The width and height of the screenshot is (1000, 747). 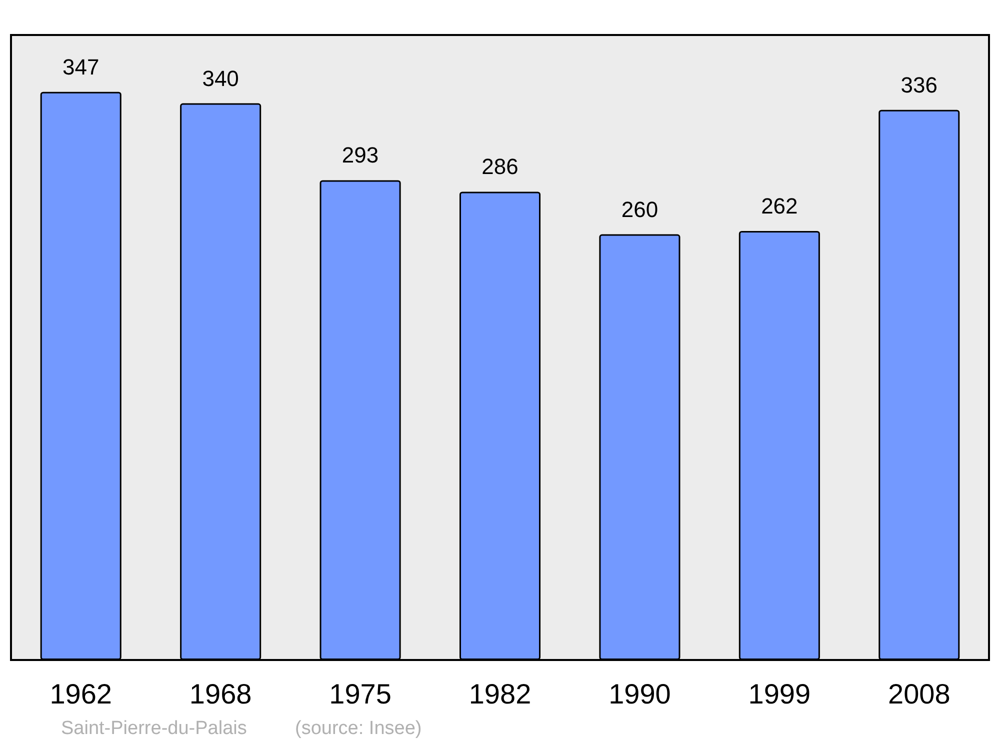 I want to click on data-label: 293, so click(x=360, y=155).